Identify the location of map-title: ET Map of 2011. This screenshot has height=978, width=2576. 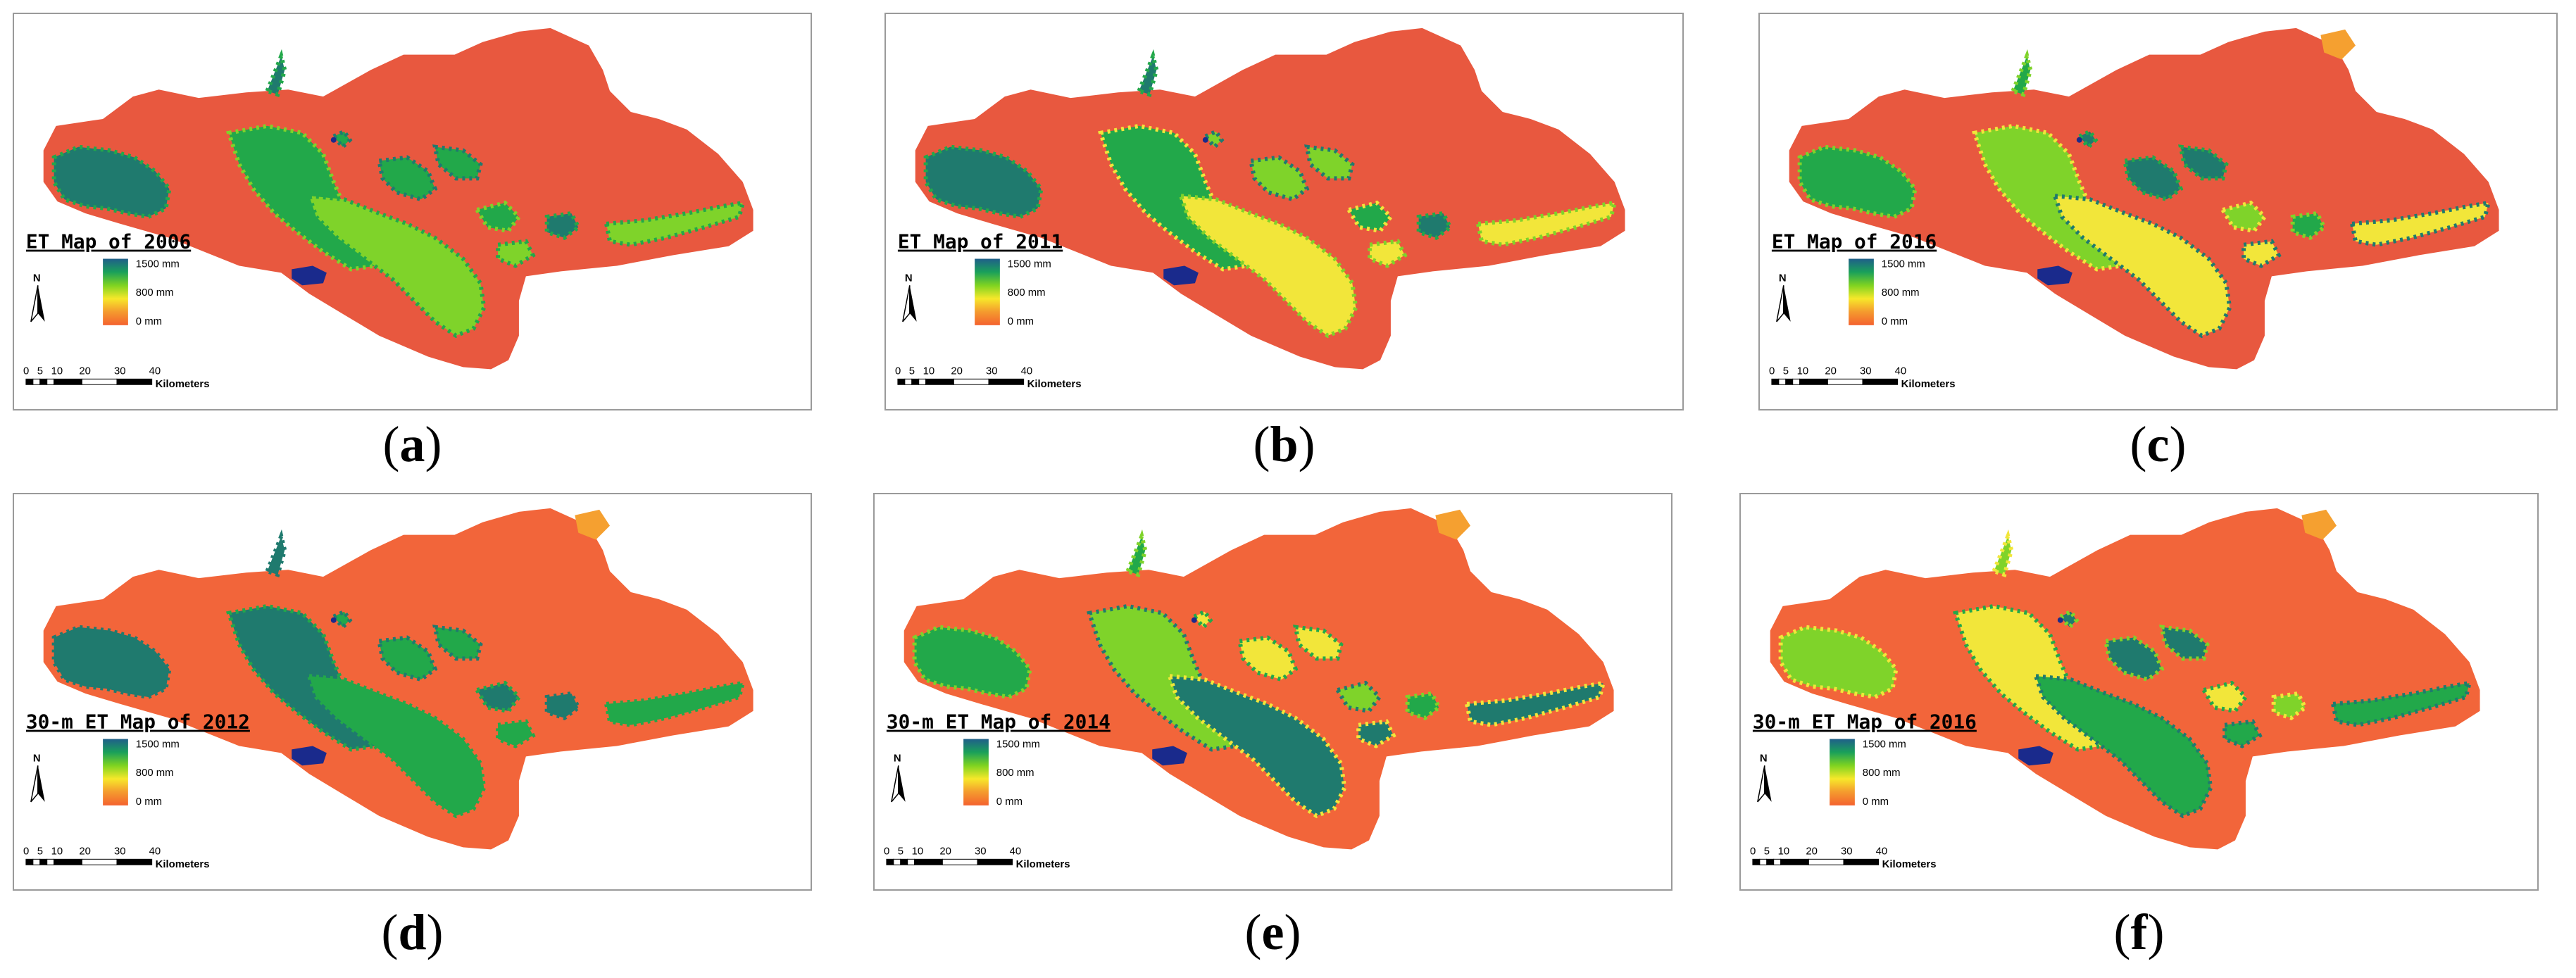
(980, 242).